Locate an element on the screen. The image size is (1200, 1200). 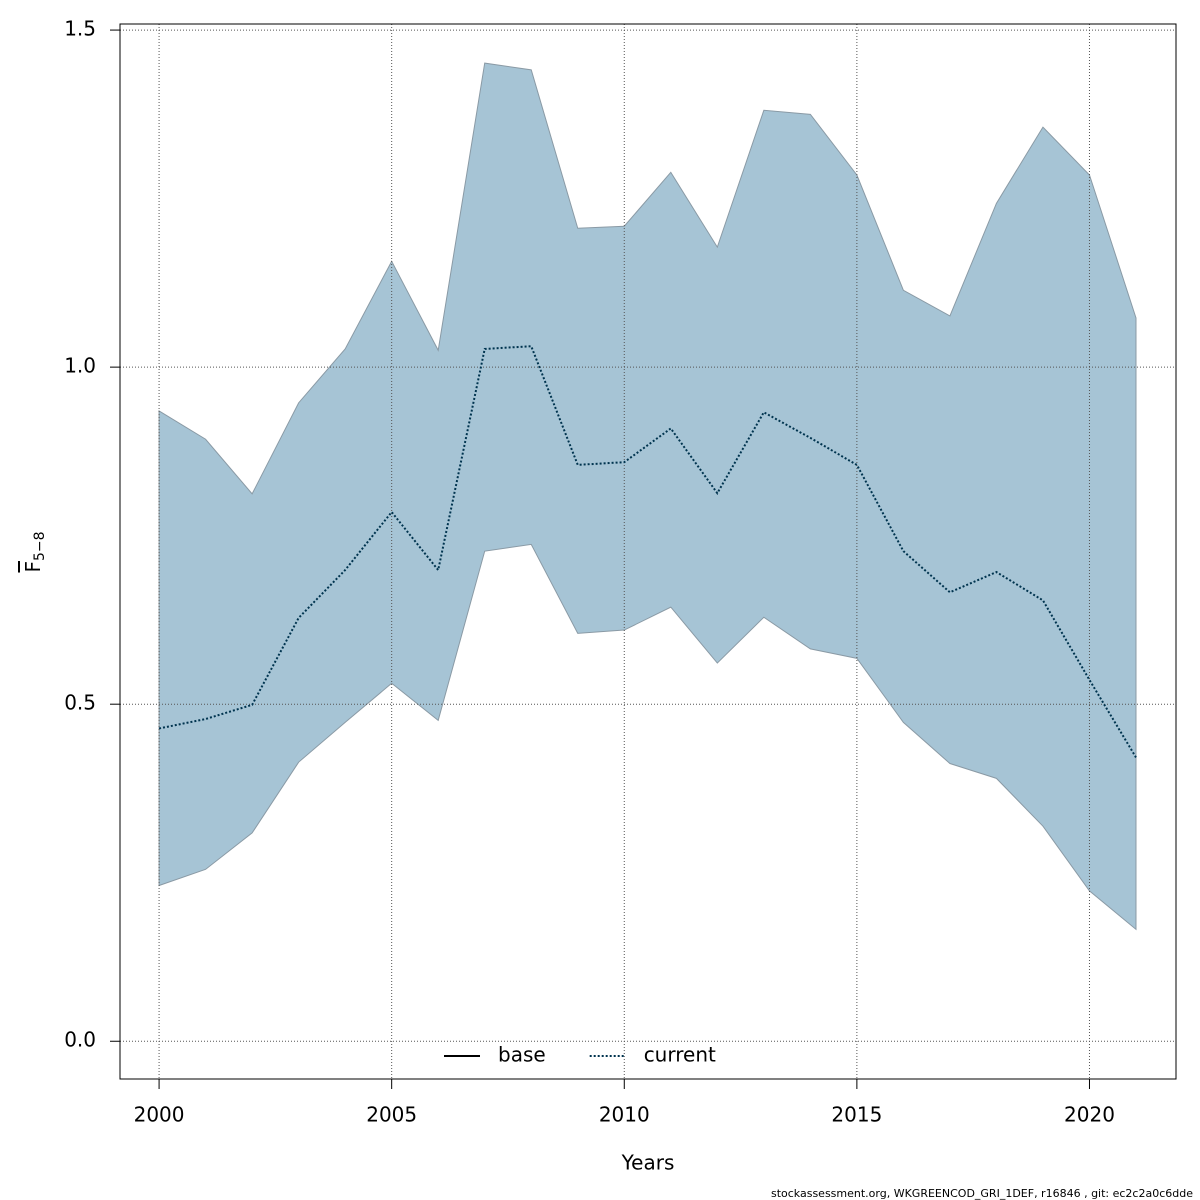
y-tick-label: 0.0 is located at coordinates (80, 1040).